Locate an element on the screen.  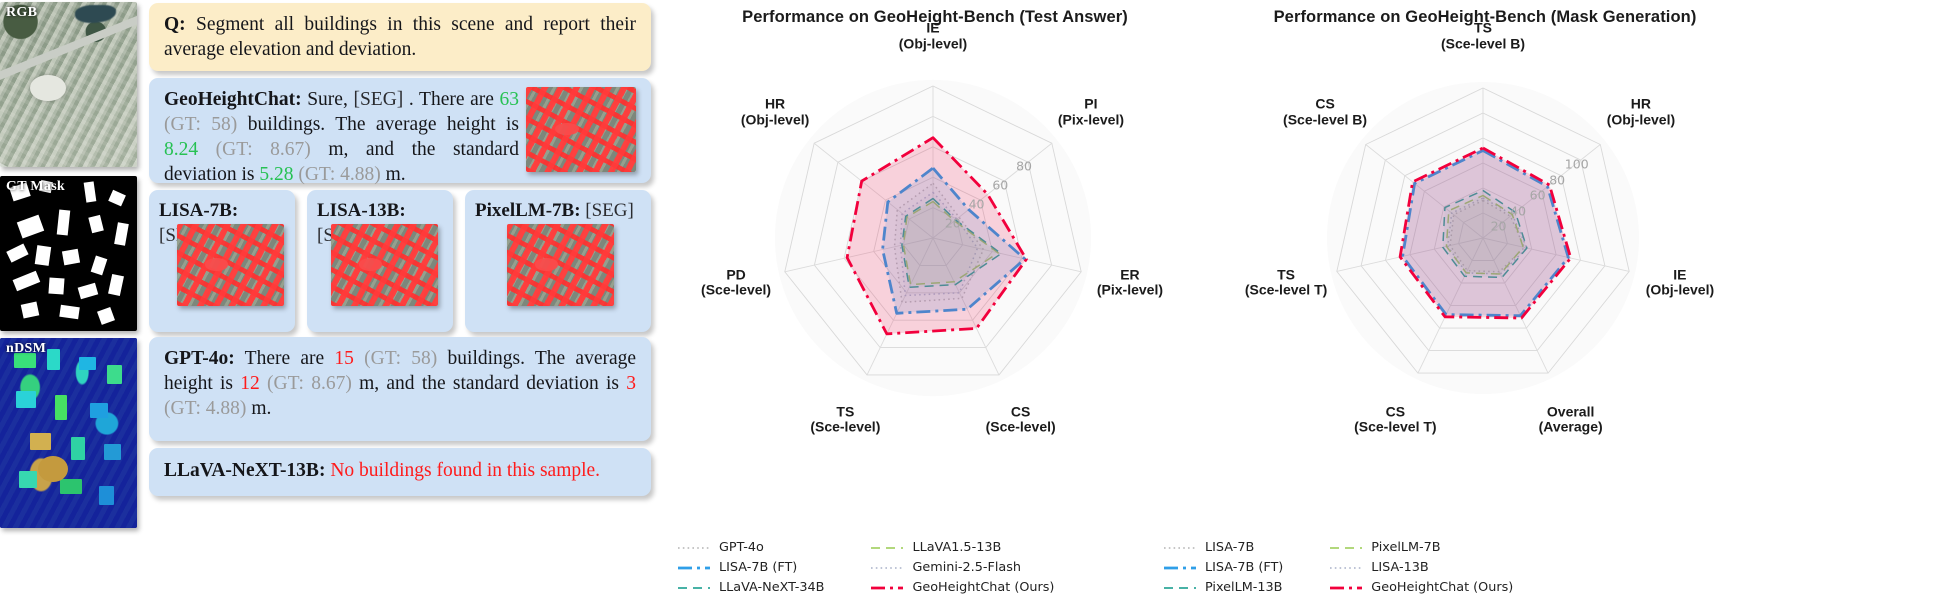
axis-label-cs-4: CS (Sce-level T) is located at coordinates (1395, 419).